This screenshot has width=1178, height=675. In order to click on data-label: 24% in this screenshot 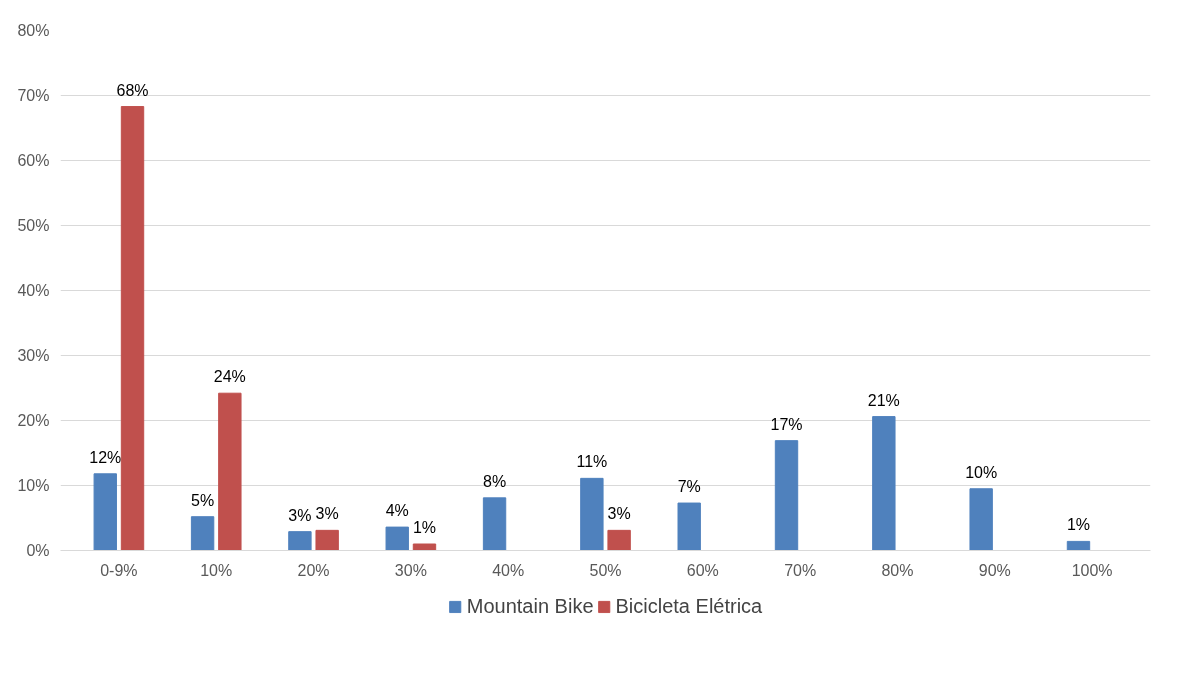, I will do `click(229, 377)`.